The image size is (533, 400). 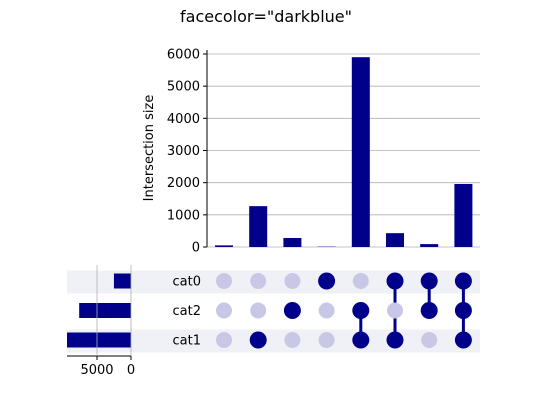 What do you see at coordinates (273, 282) in the screenshot?
I see `row-band-cat0` at bounding box center [273, 282].